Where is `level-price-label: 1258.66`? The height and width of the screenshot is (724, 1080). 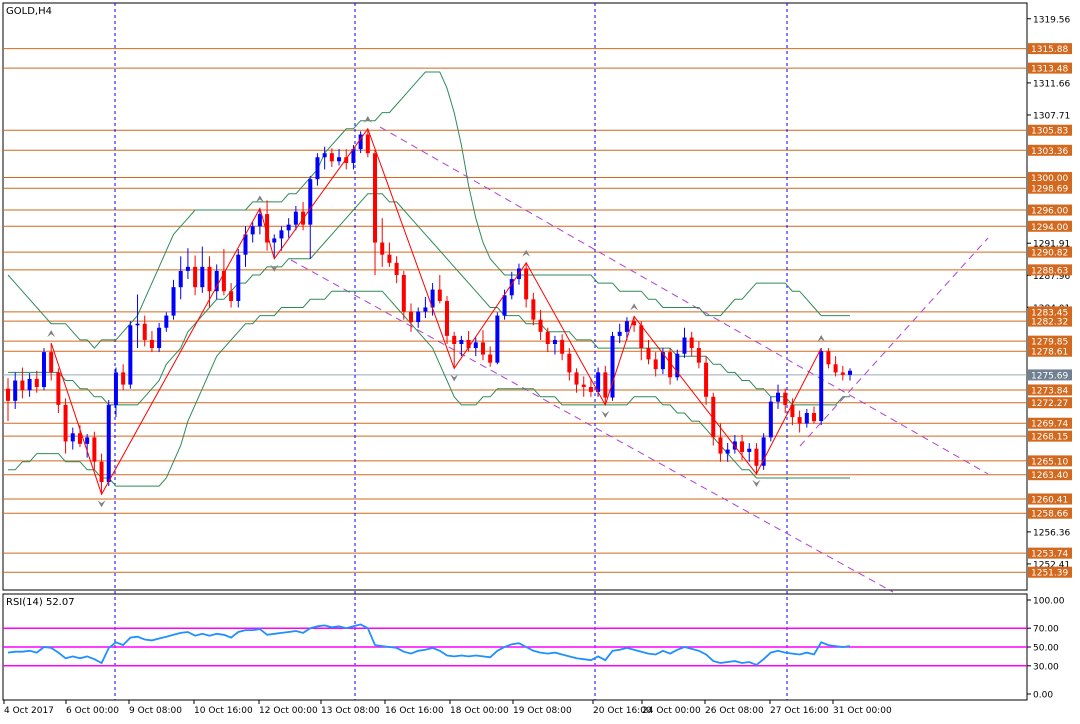
level-price-label: 1258.66 is located at coordinates (1049, 515).